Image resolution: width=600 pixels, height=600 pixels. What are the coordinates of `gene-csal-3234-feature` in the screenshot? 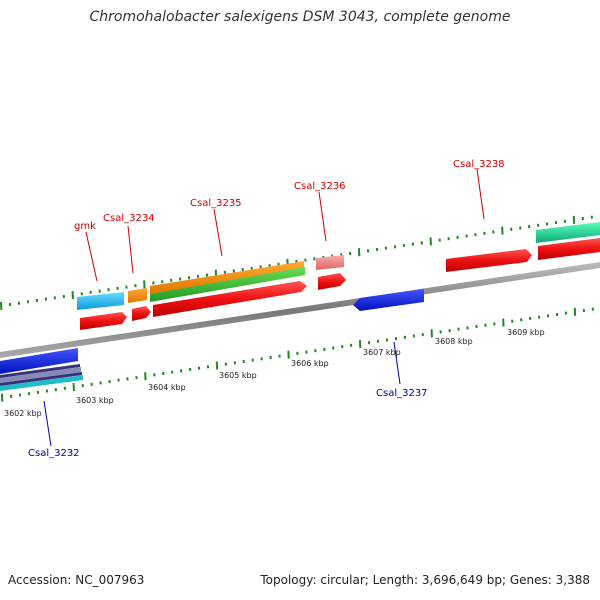 It's located at (137, 295).